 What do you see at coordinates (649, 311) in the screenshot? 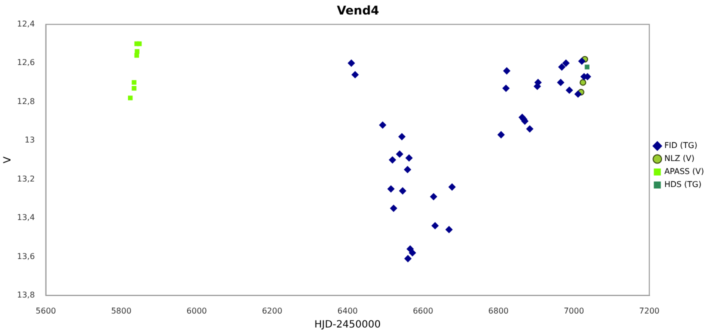
I see `x-tick-label: 7200` at bounding box center [649, 311].